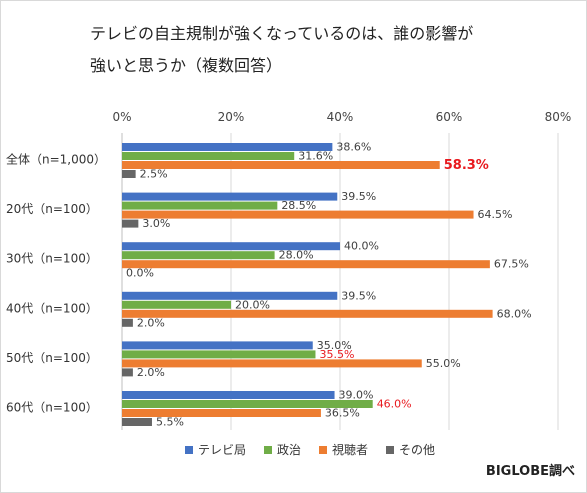 The width and height of the screenshot is (587, 493). Describe the element at coordinates (336, 354) in the screenshot. I see `data-label: 35.5%` at that location.